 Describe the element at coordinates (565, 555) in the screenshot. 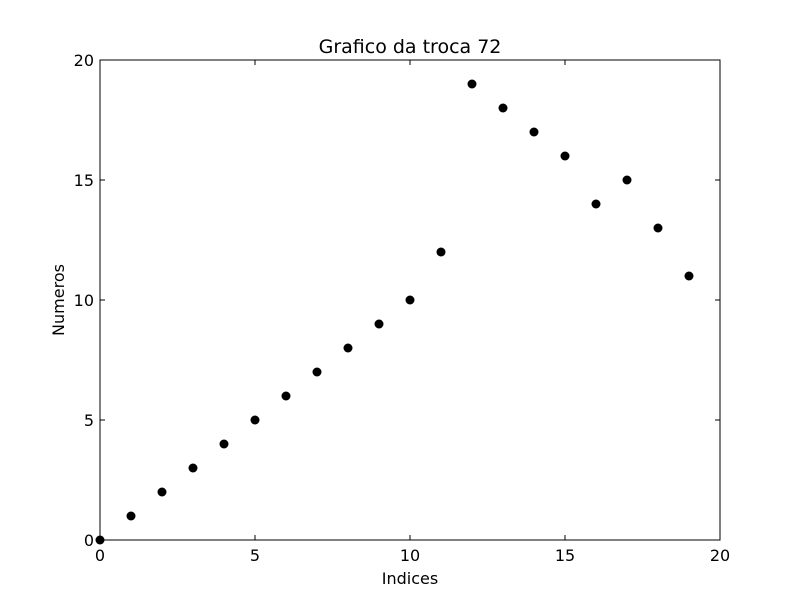

I see `x-tick-label: 15` at that location.